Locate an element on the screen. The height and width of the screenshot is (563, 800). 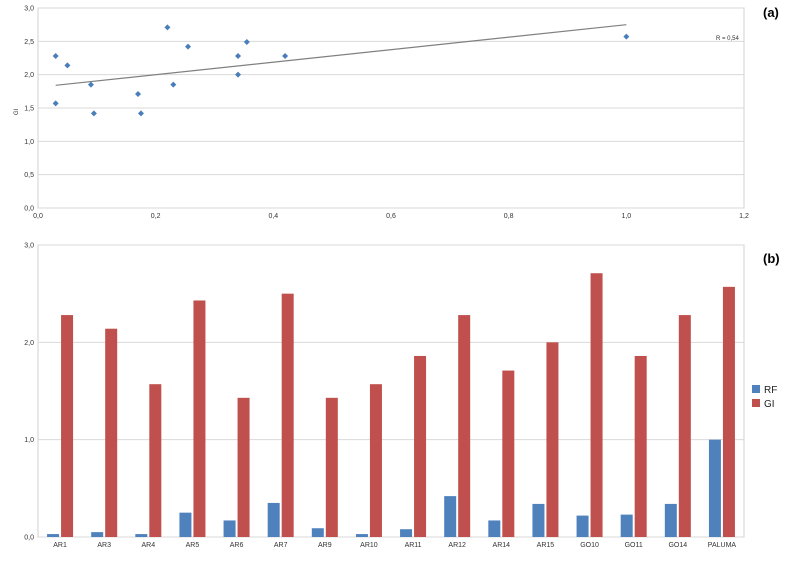
scatter-y-tick-label: 1,5 is located at coordinates (29, 109).